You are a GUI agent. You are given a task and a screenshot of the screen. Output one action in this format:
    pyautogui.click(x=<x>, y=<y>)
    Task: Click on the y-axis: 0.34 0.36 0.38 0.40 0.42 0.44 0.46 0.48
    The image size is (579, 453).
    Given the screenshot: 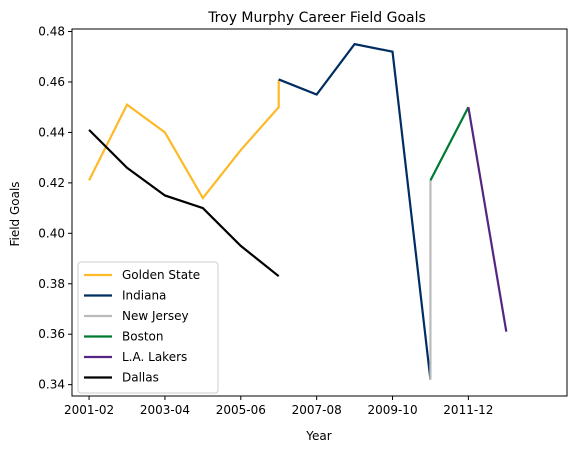 What is the action you would take?
    pyautogui.click(x=55, y=208)
    